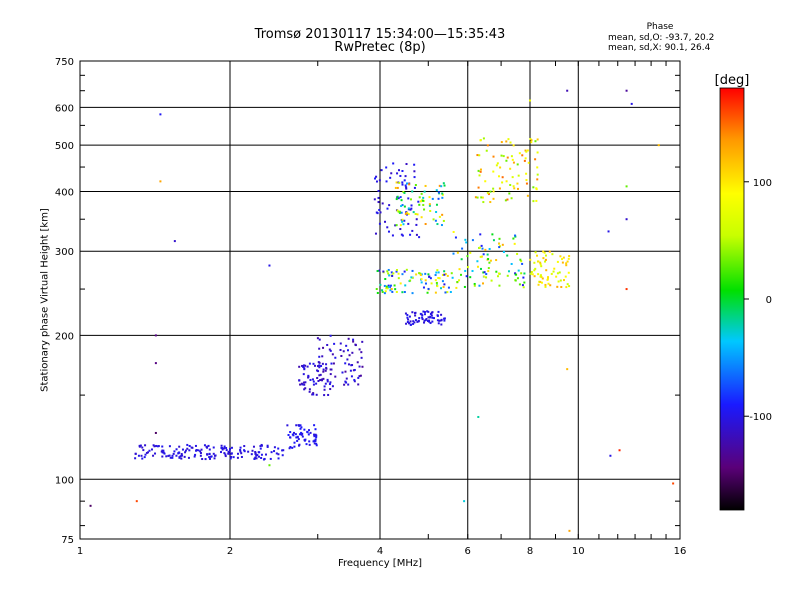  Describe the element at coordinates (64, 146) in the screenshot. I see `y-tick-label: 500` at that location.